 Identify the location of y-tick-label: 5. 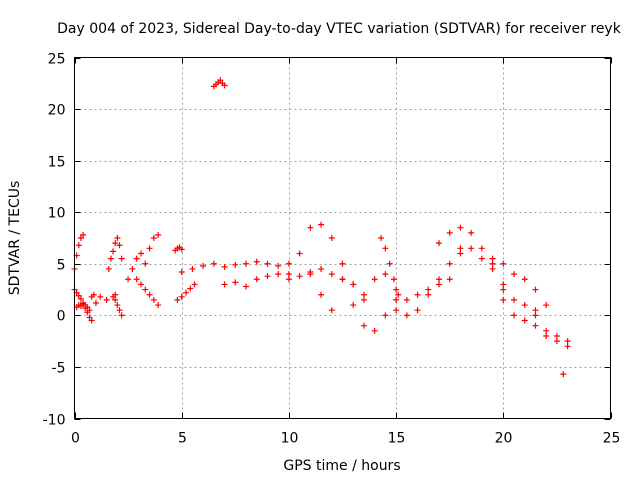
(61, 266).